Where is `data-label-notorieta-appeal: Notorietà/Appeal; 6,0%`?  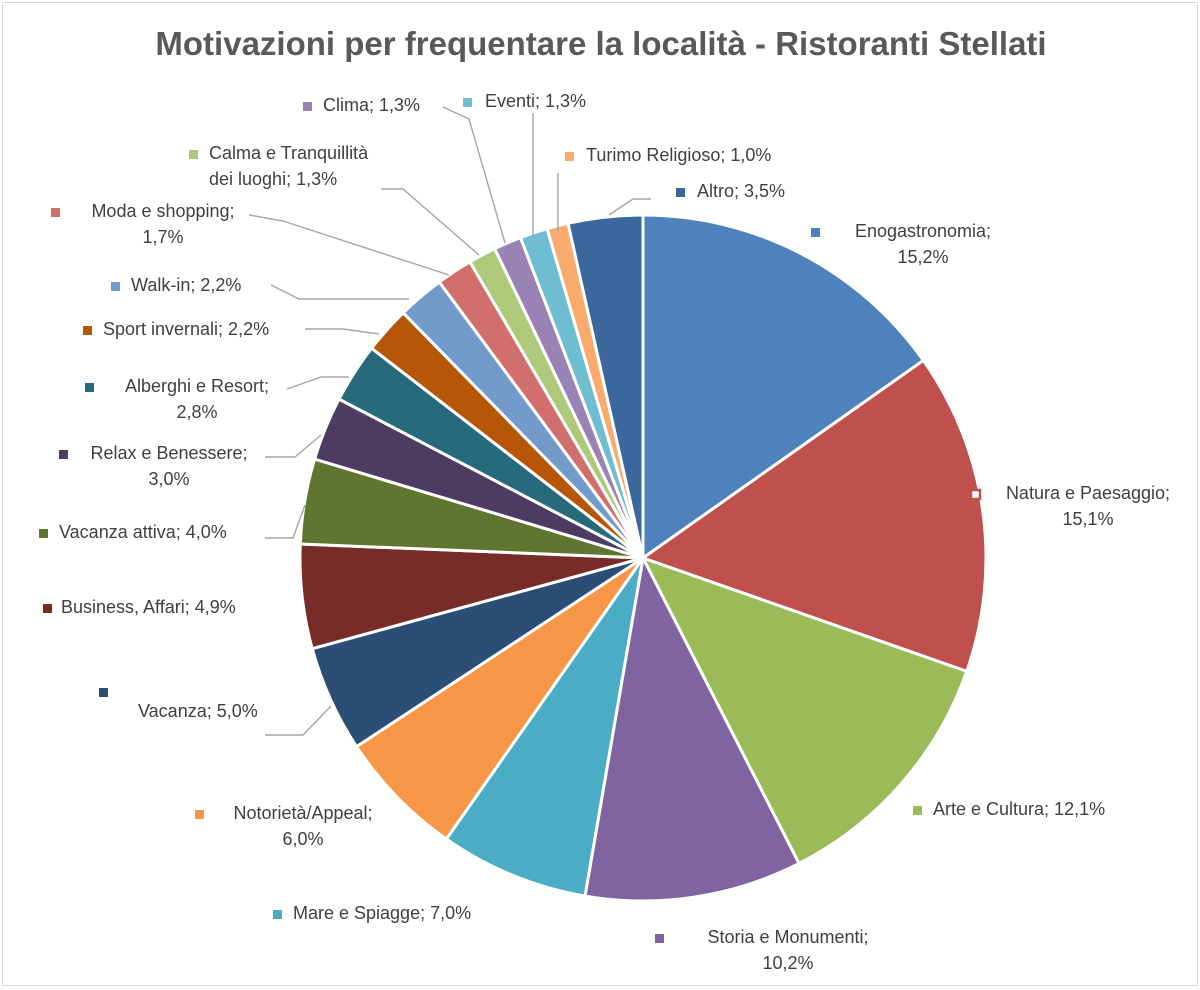
data-label-notorieta-appeal: Notorietà/Appeal; 6,0% is located at coordinates (302, 826).